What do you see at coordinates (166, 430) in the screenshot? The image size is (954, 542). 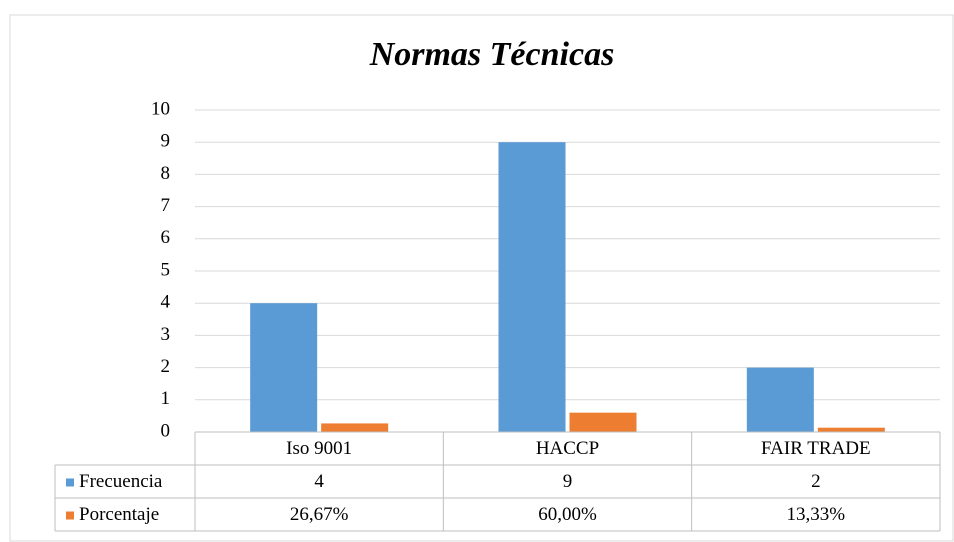 I see `y-tick-label: 0` at bounding box center [166, 430].